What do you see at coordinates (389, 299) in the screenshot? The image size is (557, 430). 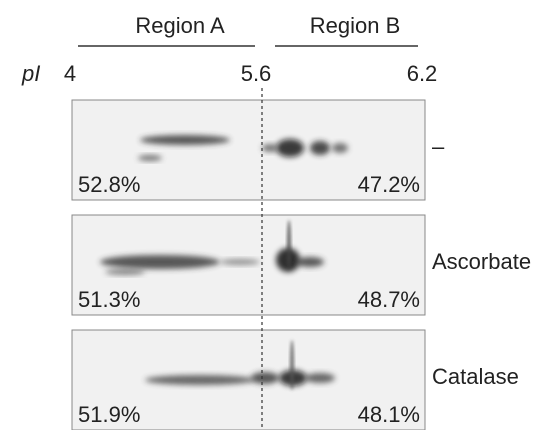 I see `percent-right: 48.7%` at bounding box center [389, 299].